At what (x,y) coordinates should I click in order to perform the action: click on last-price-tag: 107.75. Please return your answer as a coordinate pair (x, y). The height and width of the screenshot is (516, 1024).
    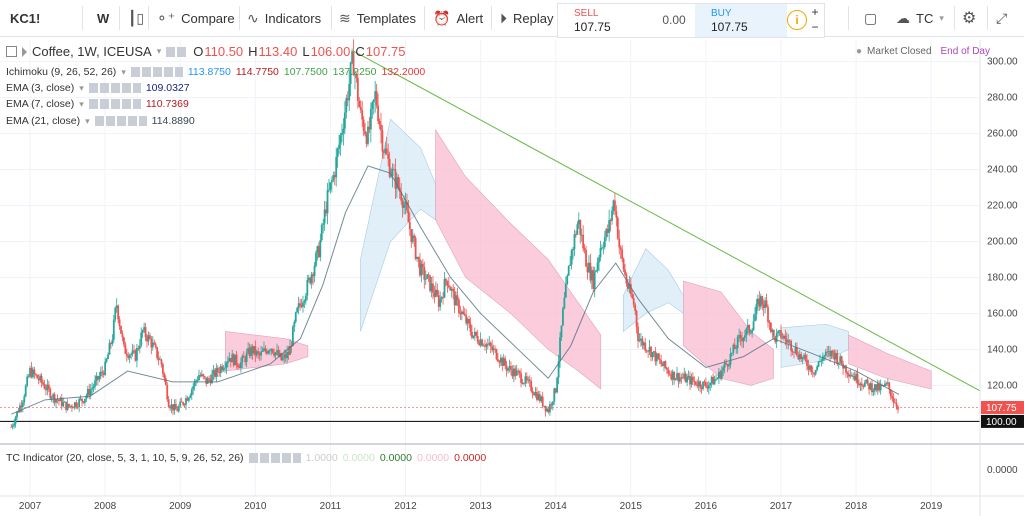
    Looking at the image, I should click on (1002, 407).